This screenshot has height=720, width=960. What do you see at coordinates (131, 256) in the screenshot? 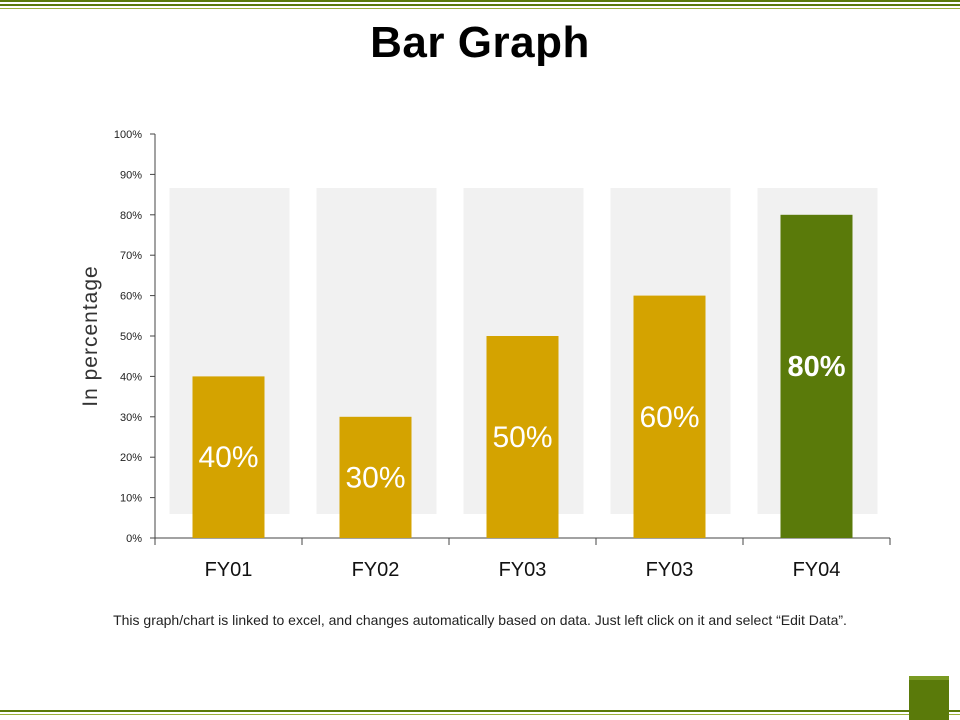
I see `y-tick-label: 70%` at bounding box center [131, 256].